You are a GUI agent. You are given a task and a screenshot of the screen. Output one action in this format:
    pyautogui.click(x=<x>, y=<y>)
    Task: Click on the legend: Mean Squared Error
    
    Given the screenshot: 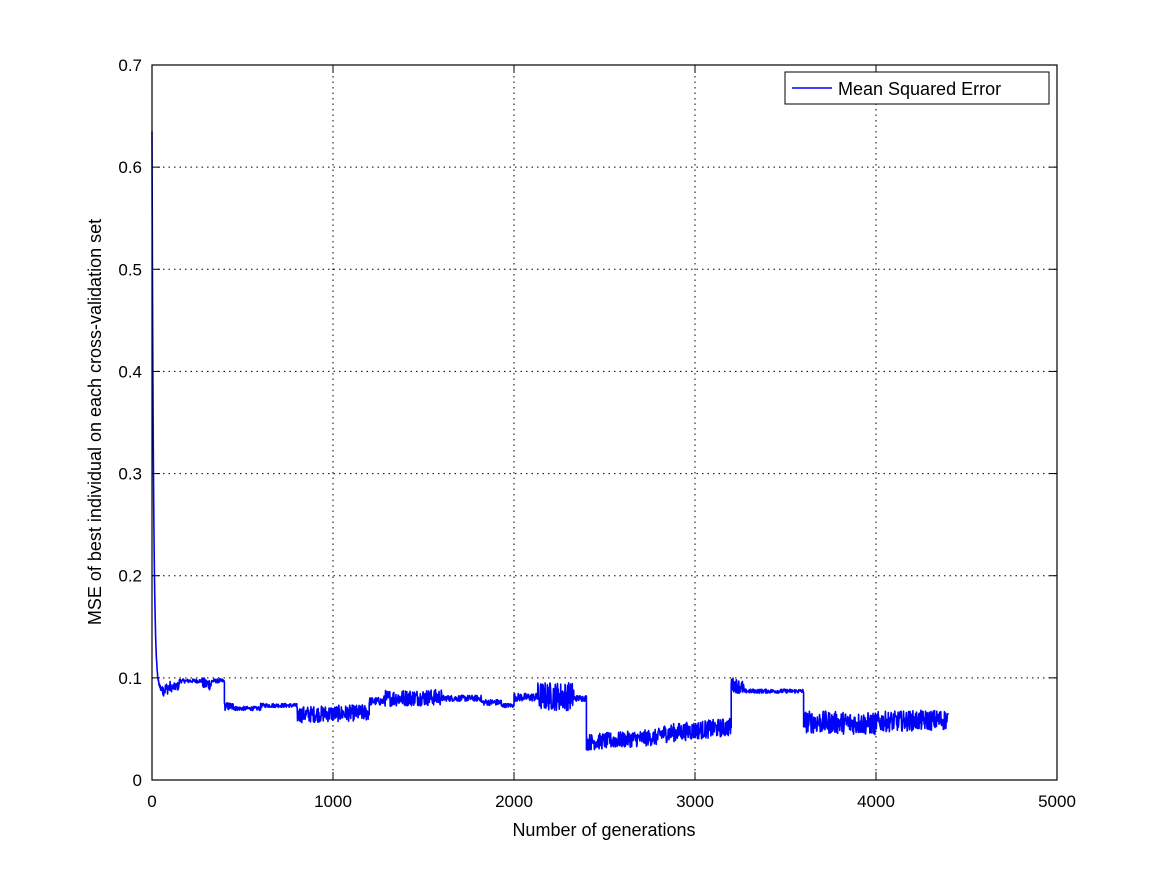 What is the action you would take?
    pyautogui.click(x=917, y=88)
    